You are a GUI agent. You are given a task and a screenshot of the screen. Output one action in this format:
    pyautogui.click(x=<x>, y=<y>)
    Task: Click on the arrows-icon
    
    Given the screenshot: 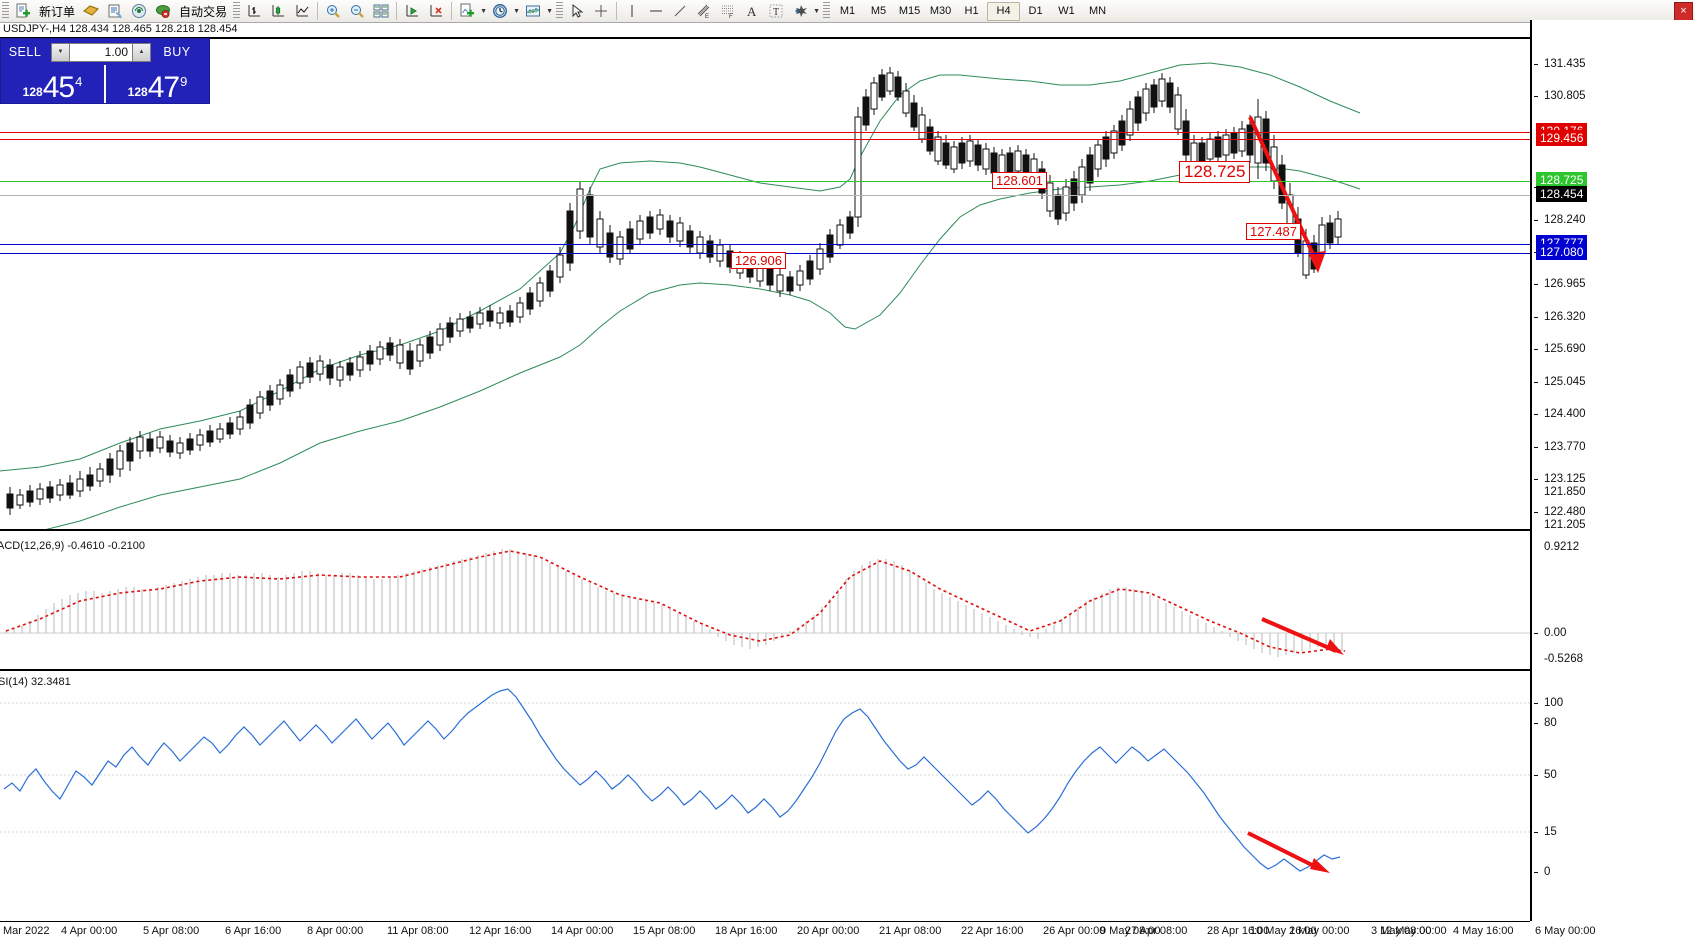 What is the action you would take?
    pyautogui.click(x=800, y=11)
    